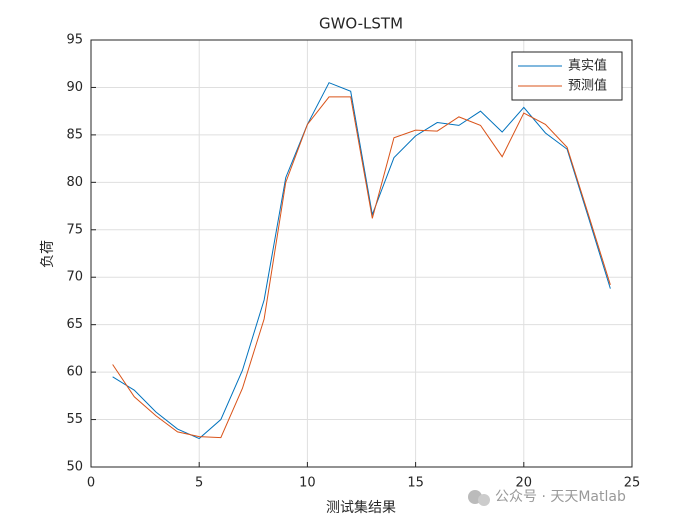 This screenshot has width=700, height=525. Describe the element at coordinates (415, 483) in the screenshot. I see `x-tick-label: 15` at that location.